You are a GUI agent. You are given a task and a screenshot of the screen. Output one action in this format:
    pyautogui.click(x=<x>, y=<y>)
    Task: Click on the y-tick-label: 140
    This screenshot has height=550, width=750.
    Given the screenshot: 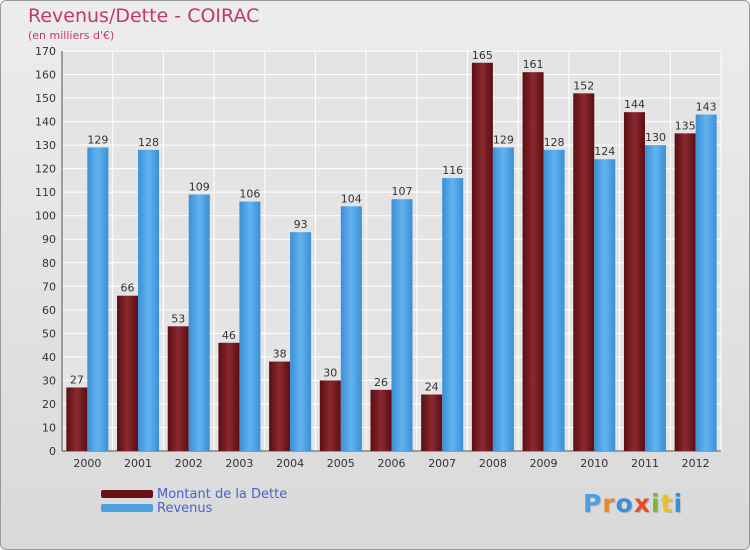 What is the action you would take?
    pyautogui.click(x=45, y=122)
    